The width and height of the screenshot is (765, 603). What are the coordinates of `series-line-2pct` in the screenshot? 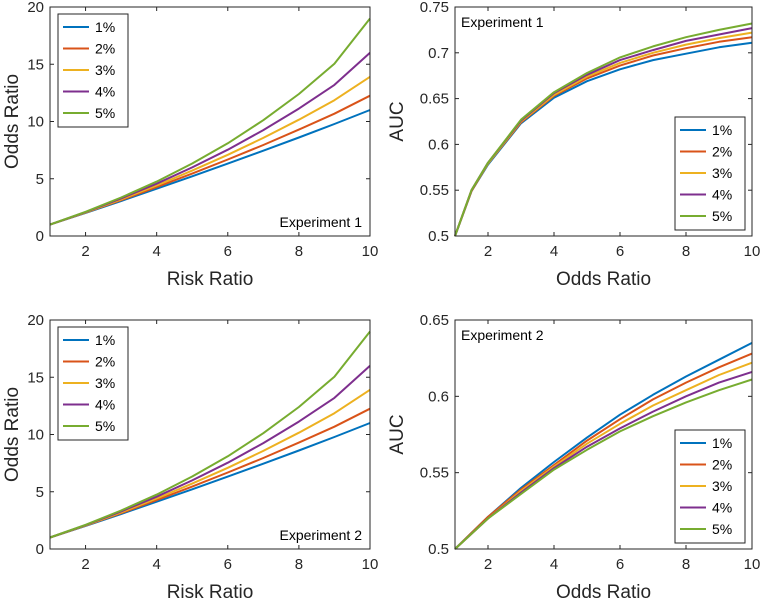 It's located at (603, 451).